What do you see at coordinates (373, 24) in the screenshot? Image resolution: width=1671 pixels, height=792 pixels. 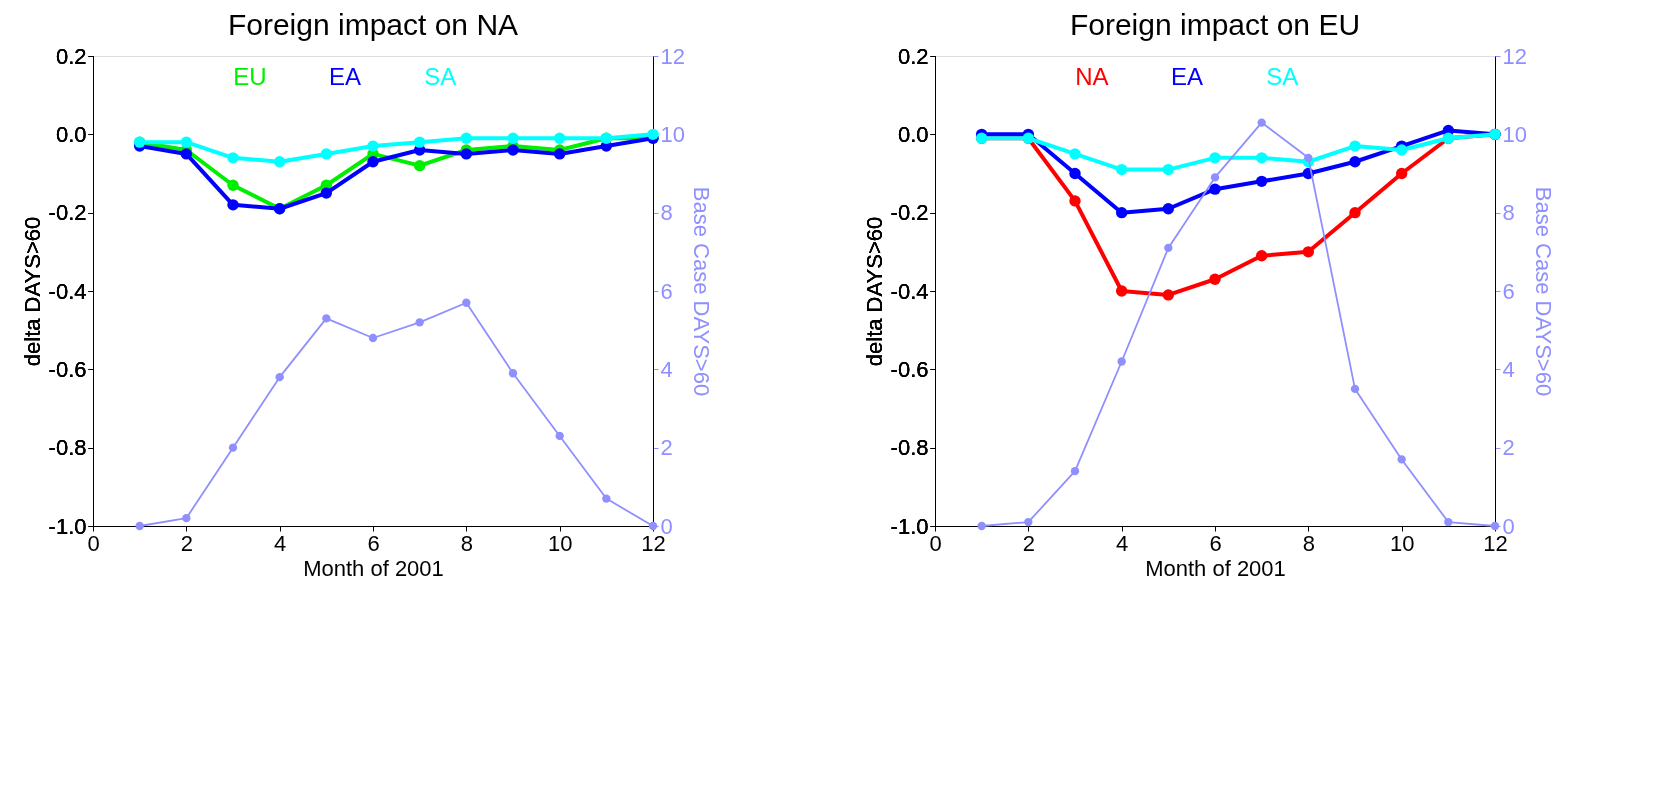 I see `chart-title: Foreign impact on NA` at bounding box center [373, 24].